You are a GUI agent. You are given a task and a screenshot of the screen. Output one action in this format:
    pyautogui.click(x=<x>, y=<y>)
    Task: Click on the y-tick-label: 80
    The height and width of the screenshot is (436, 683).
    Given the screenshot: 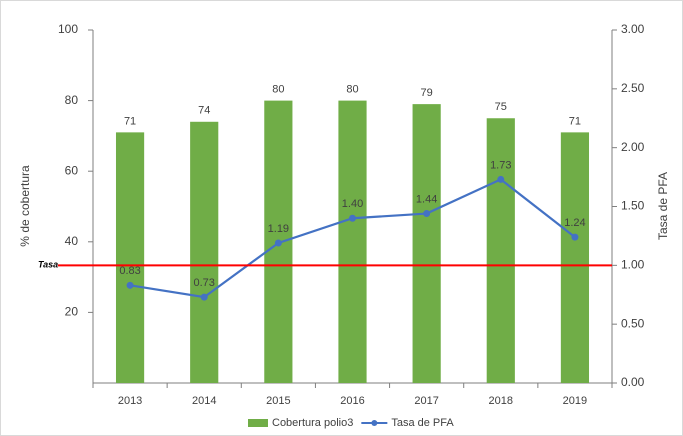 What is the action you would take?
    pyautogui.click(x=72, y=100)
    